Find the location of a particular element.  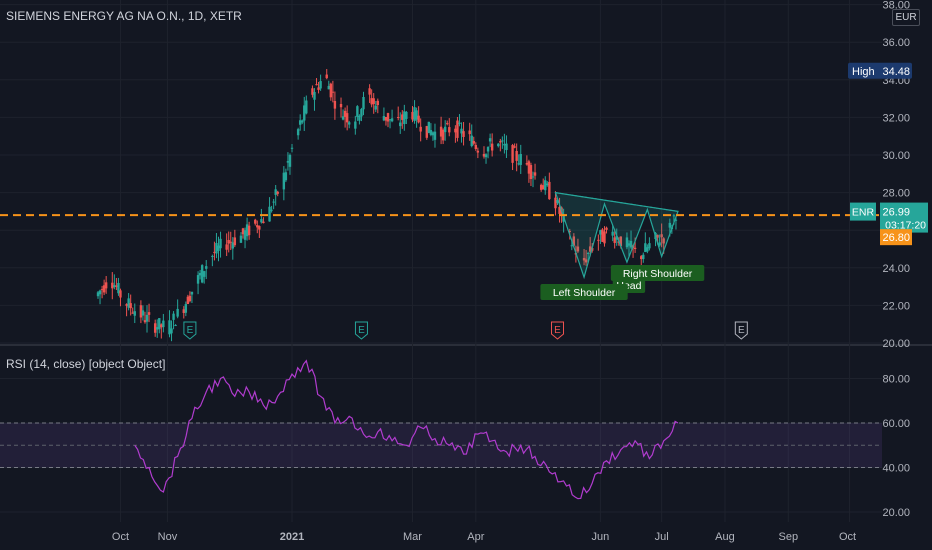

earnings-marker-may is located at coordinates (558, 330).